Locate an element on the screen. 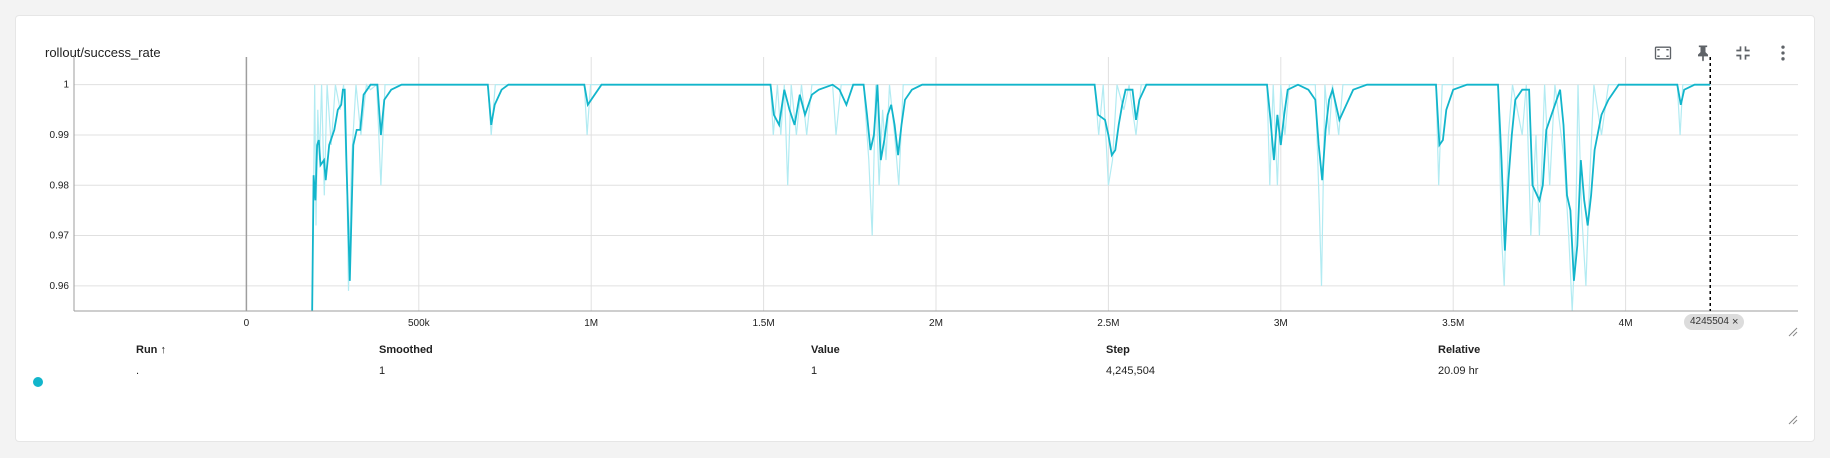  column-header-run: Run ↑ is located at coordinates (151, 350).